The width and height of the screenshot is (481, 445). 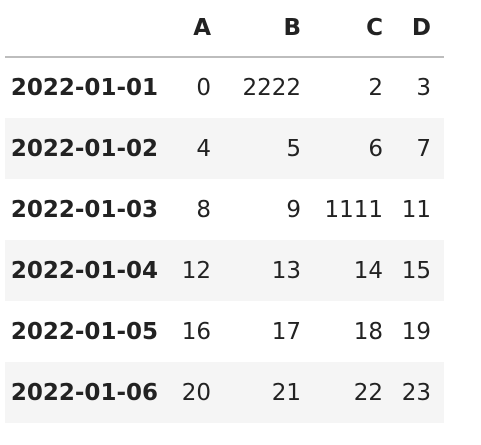 I want to click on table-row: 2022-01-03 8 9 1111 11, so click(x=224, y=209).